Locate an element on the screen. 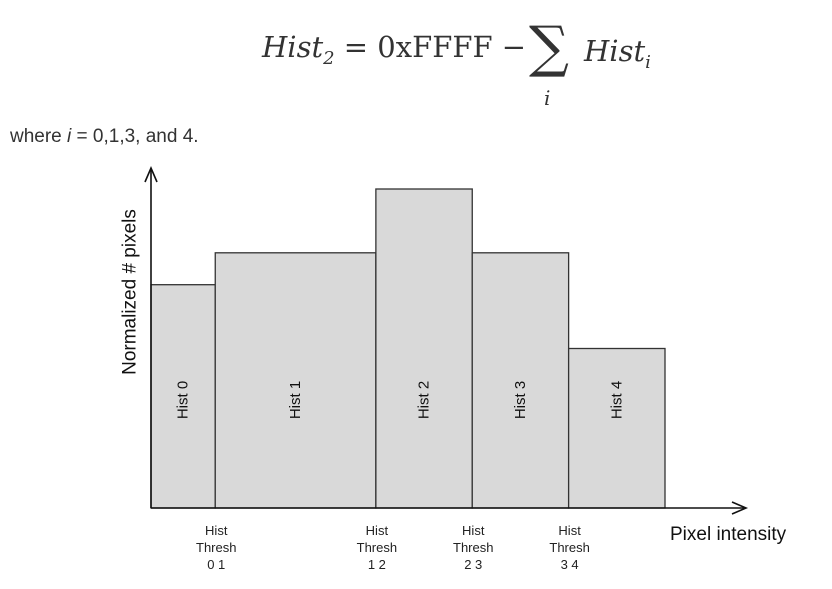 Image resolution: width=832 pixels, height=589 pixels. bar-label-3: Hist 3 is located at coordinates (520, 400).